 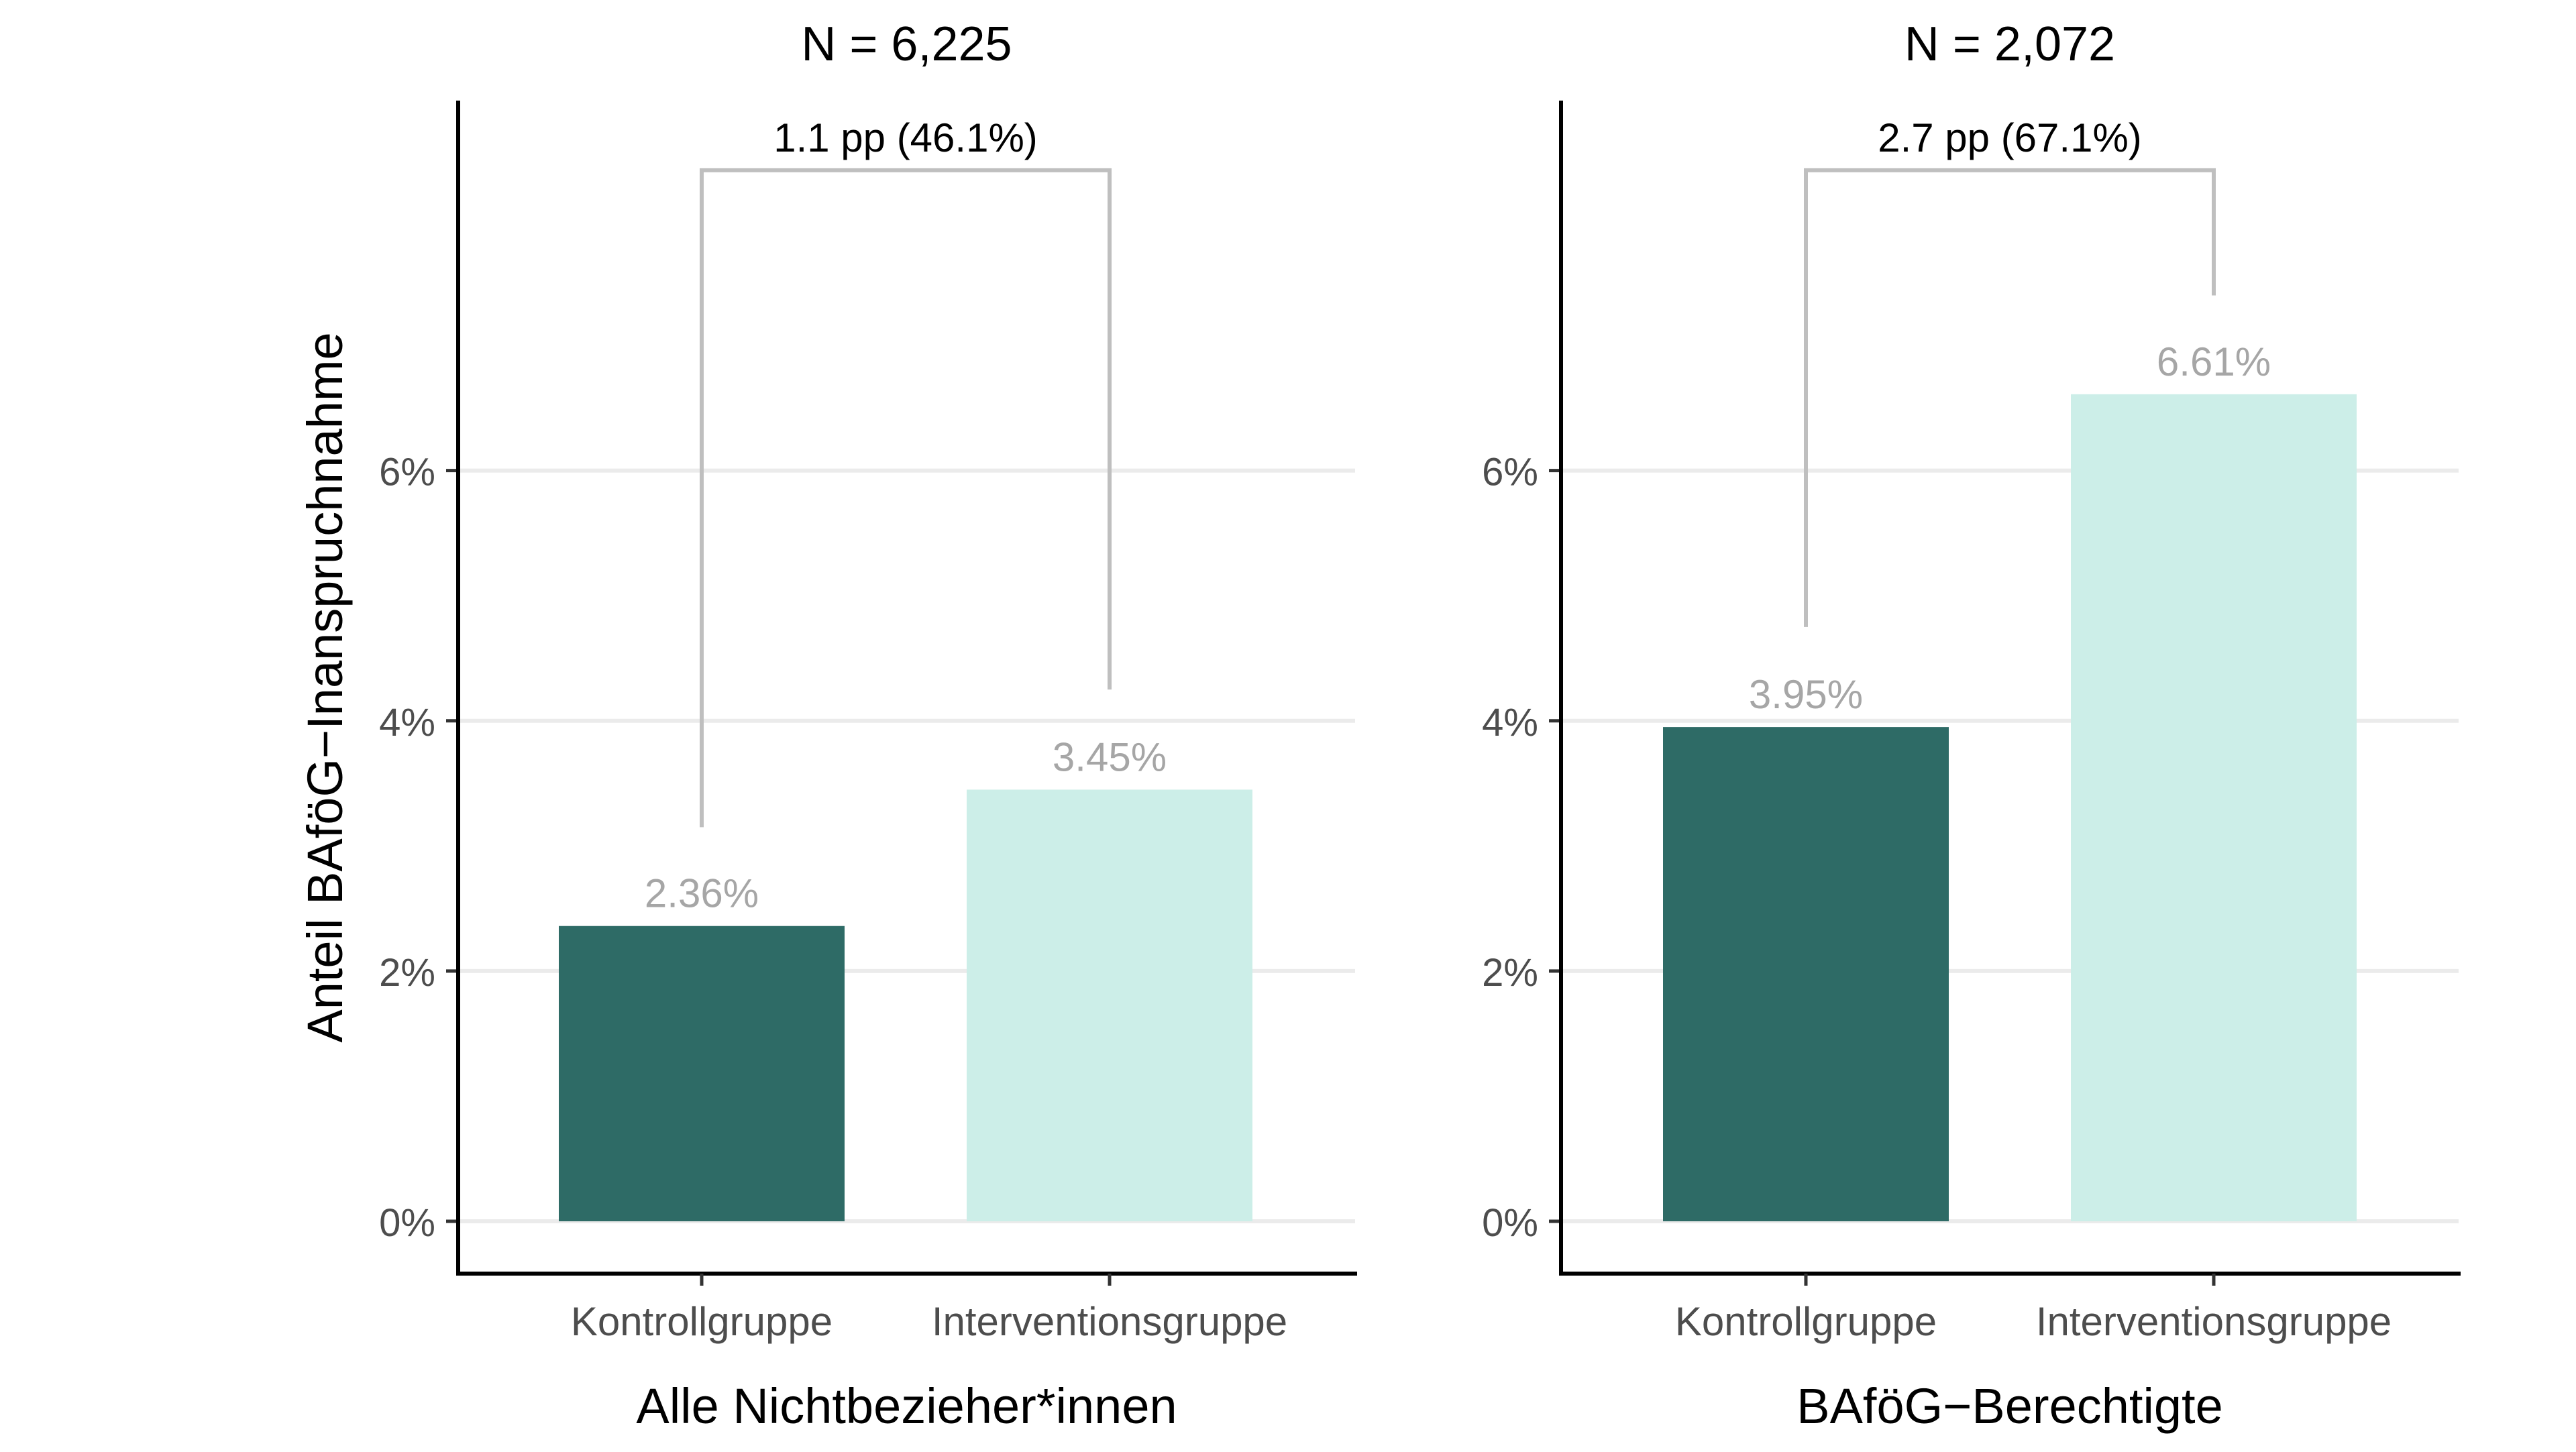 What do you see at coordinates (1510, 722) in the screenshot?
I see `panel-2-y-tick-label: 4%` at bounding box center [1510, 722].